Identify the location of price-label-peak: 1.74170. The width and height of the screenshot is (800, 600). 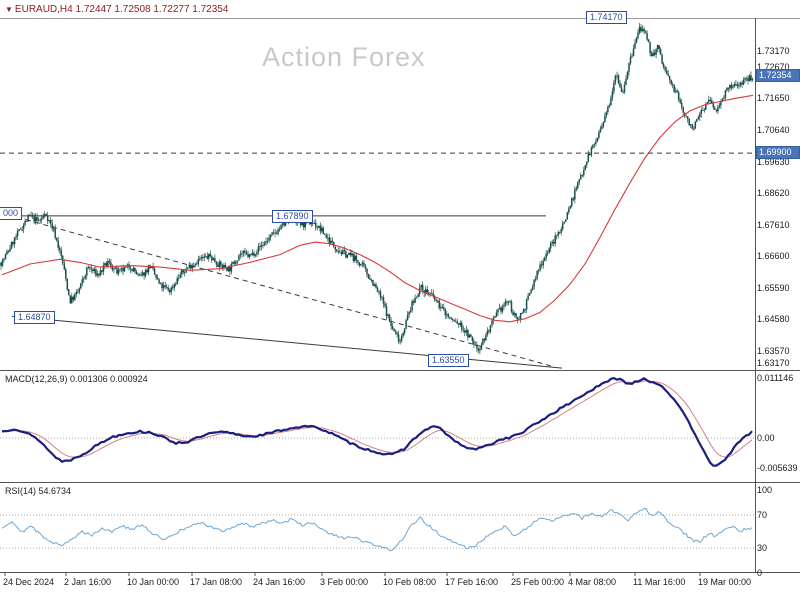
(606, 17).